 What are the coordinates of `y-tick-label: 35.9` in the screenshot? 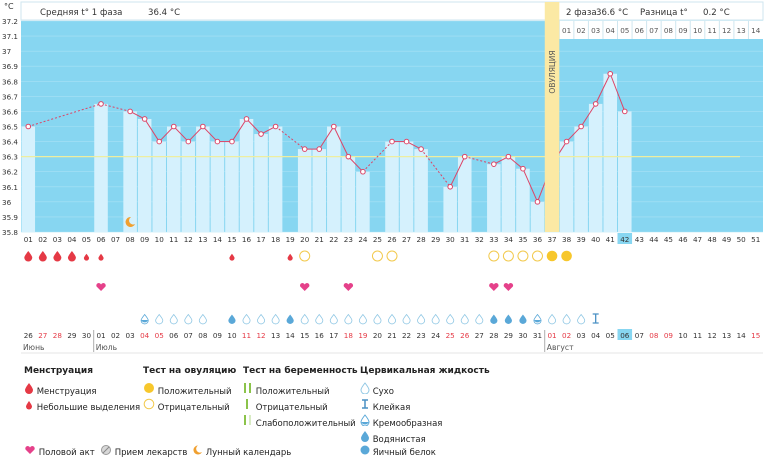 It's located at (10, 217).